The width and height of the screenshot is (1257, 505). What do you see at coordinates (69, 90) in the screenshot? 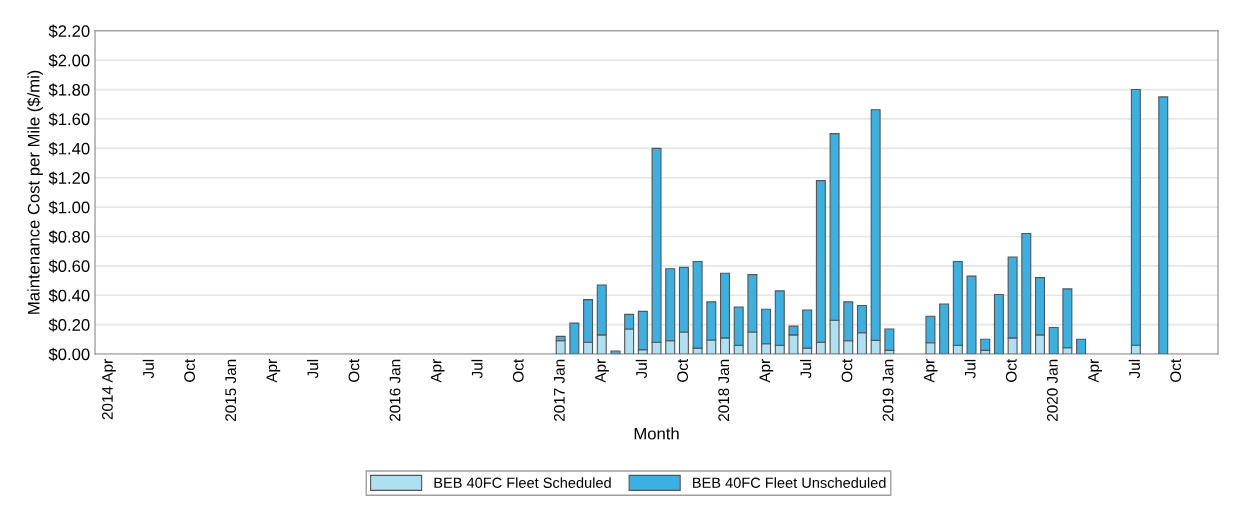
I see `y-tick-label: $1.80` at bounding box center [69, 90].